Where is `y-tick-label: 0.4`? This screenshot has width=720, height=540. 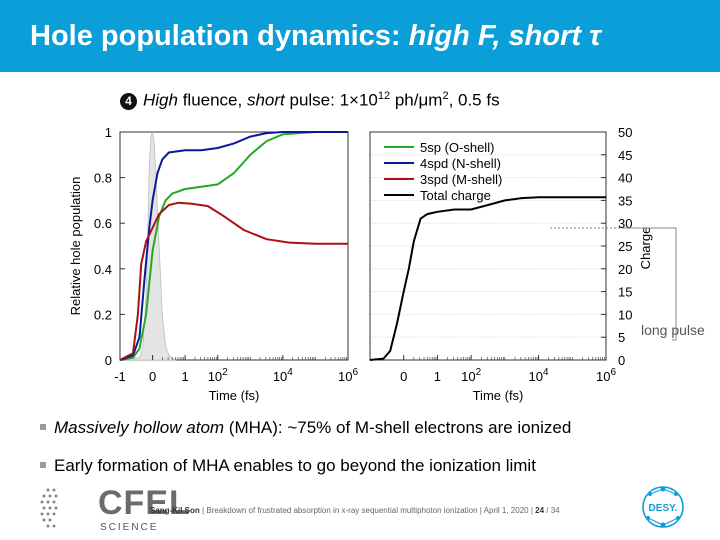
y-tick-label: 0.4 is located at coordinates (103, 269).